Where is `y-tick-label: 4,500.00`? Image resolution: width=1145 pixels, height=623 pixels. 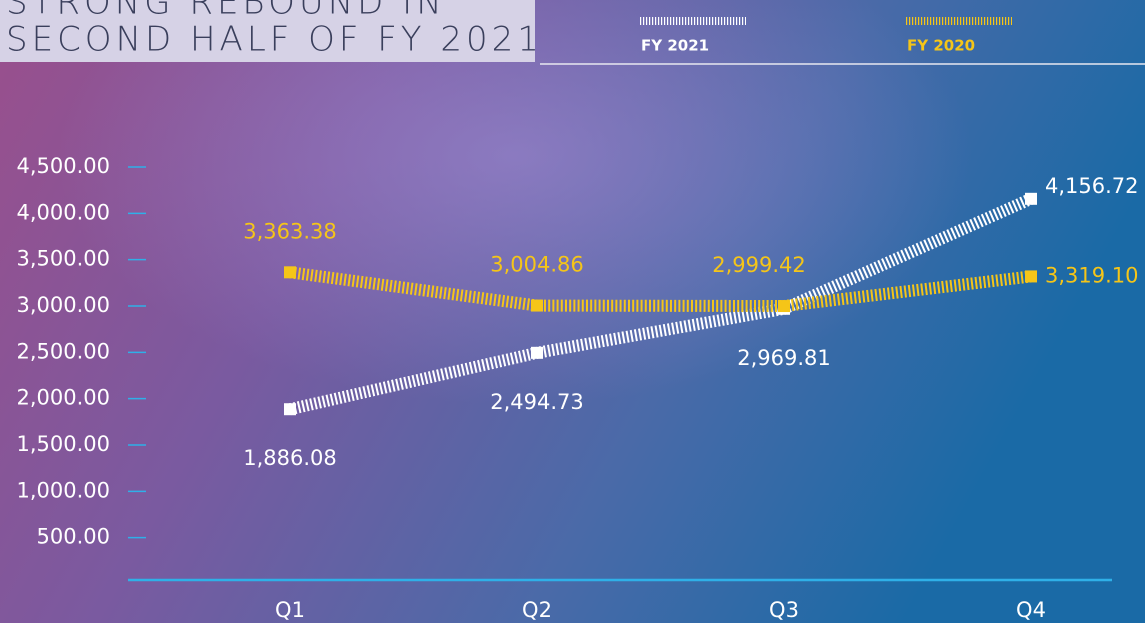
y-tick-label: 4,500.00 is located at coordinates (63, 166).